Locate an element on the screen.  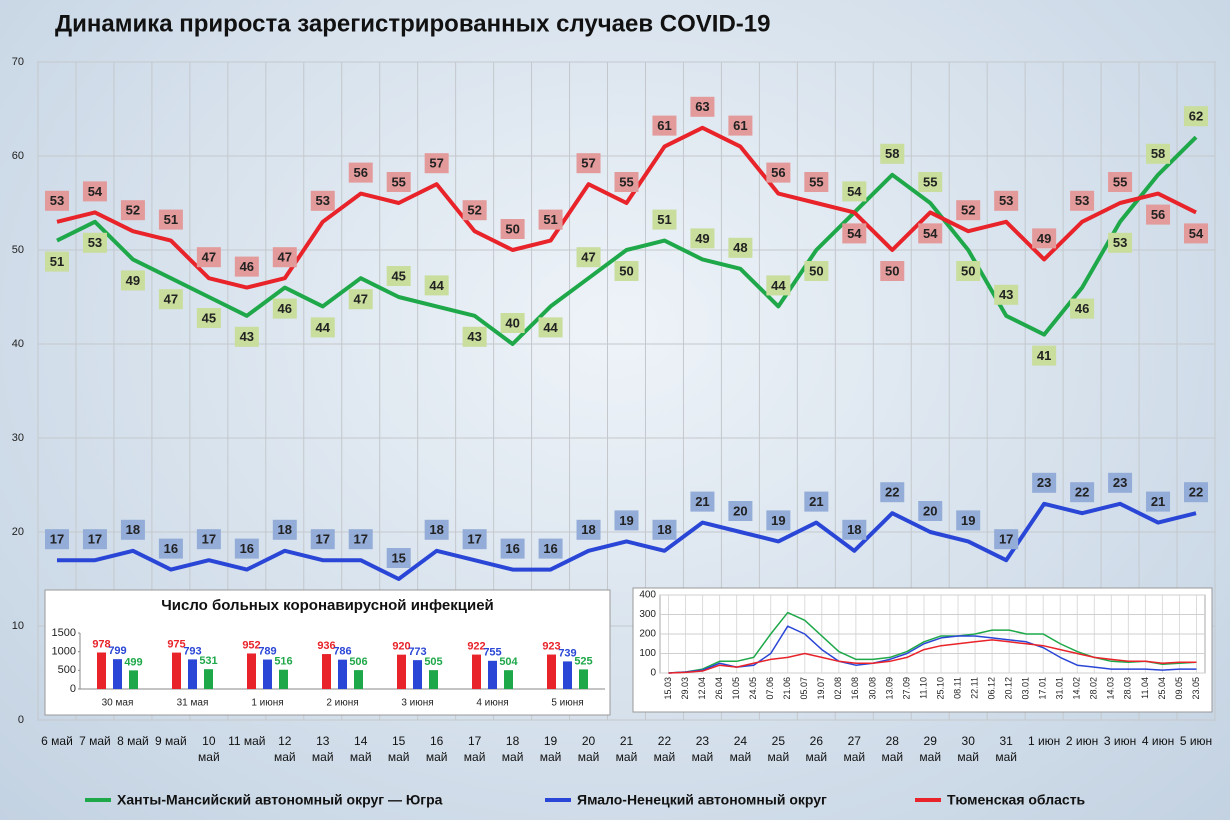
x-tick-label: 03.01 is located at coordinates (1026, 688).